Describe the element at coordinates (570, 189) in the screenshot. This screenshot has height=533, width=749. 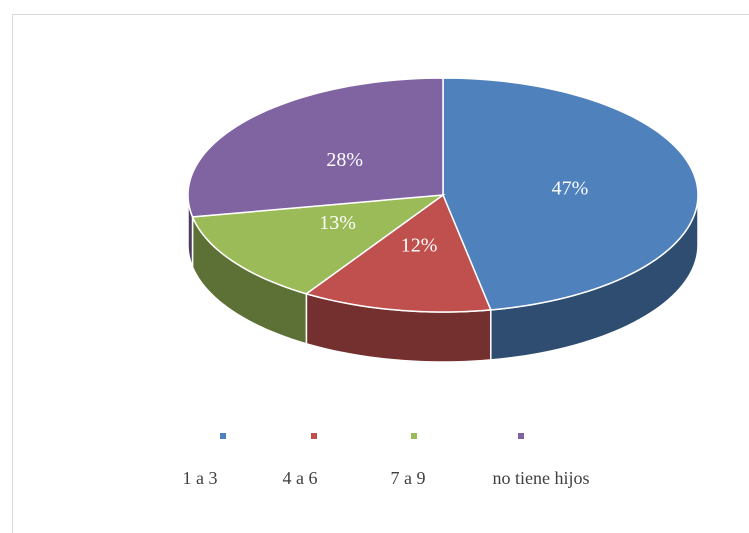
I see `data-label: 47%` at that location.